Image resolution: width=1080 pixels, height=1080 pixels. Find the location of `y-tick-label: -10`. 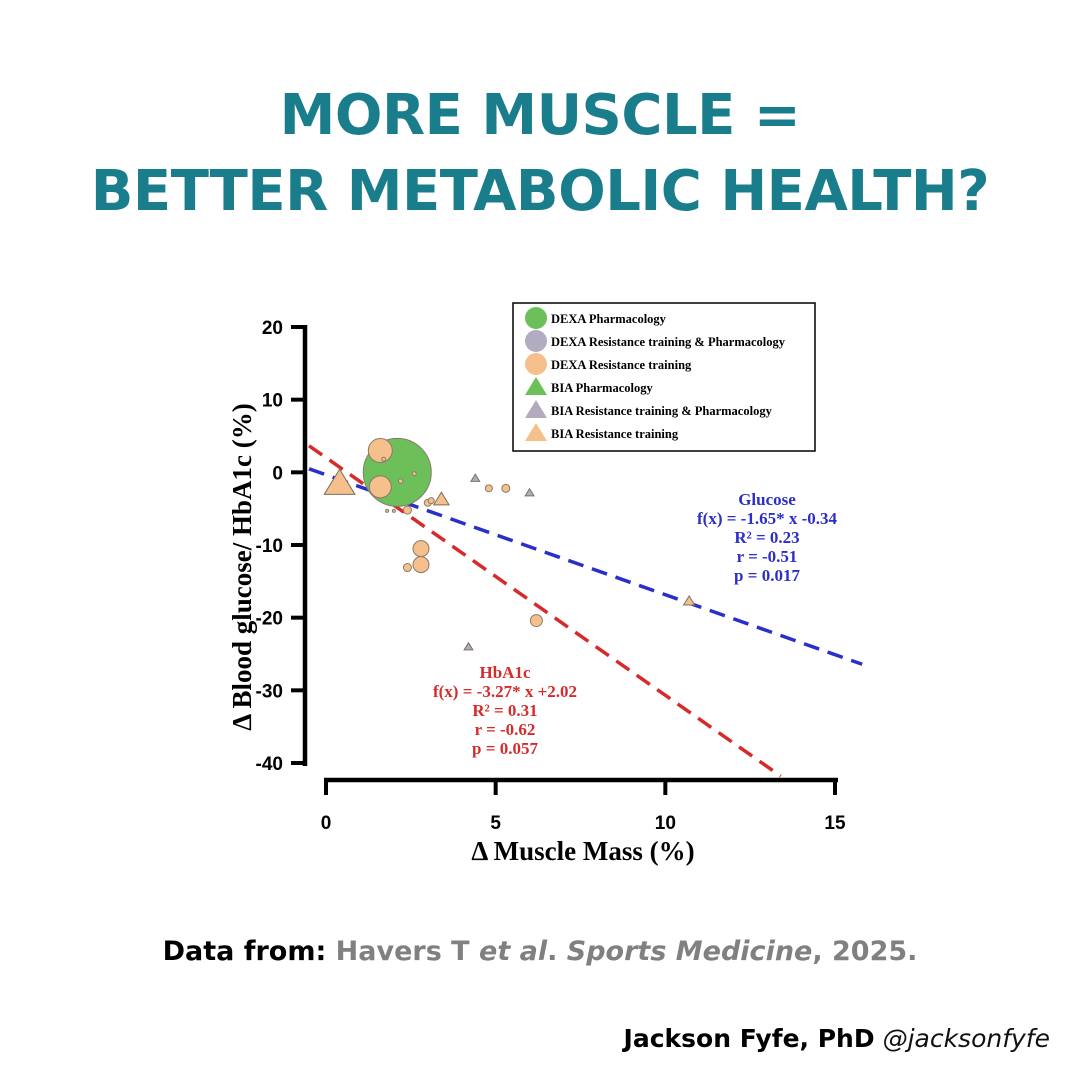

y-tick-label: -10 is located at coordinates (269, 546).